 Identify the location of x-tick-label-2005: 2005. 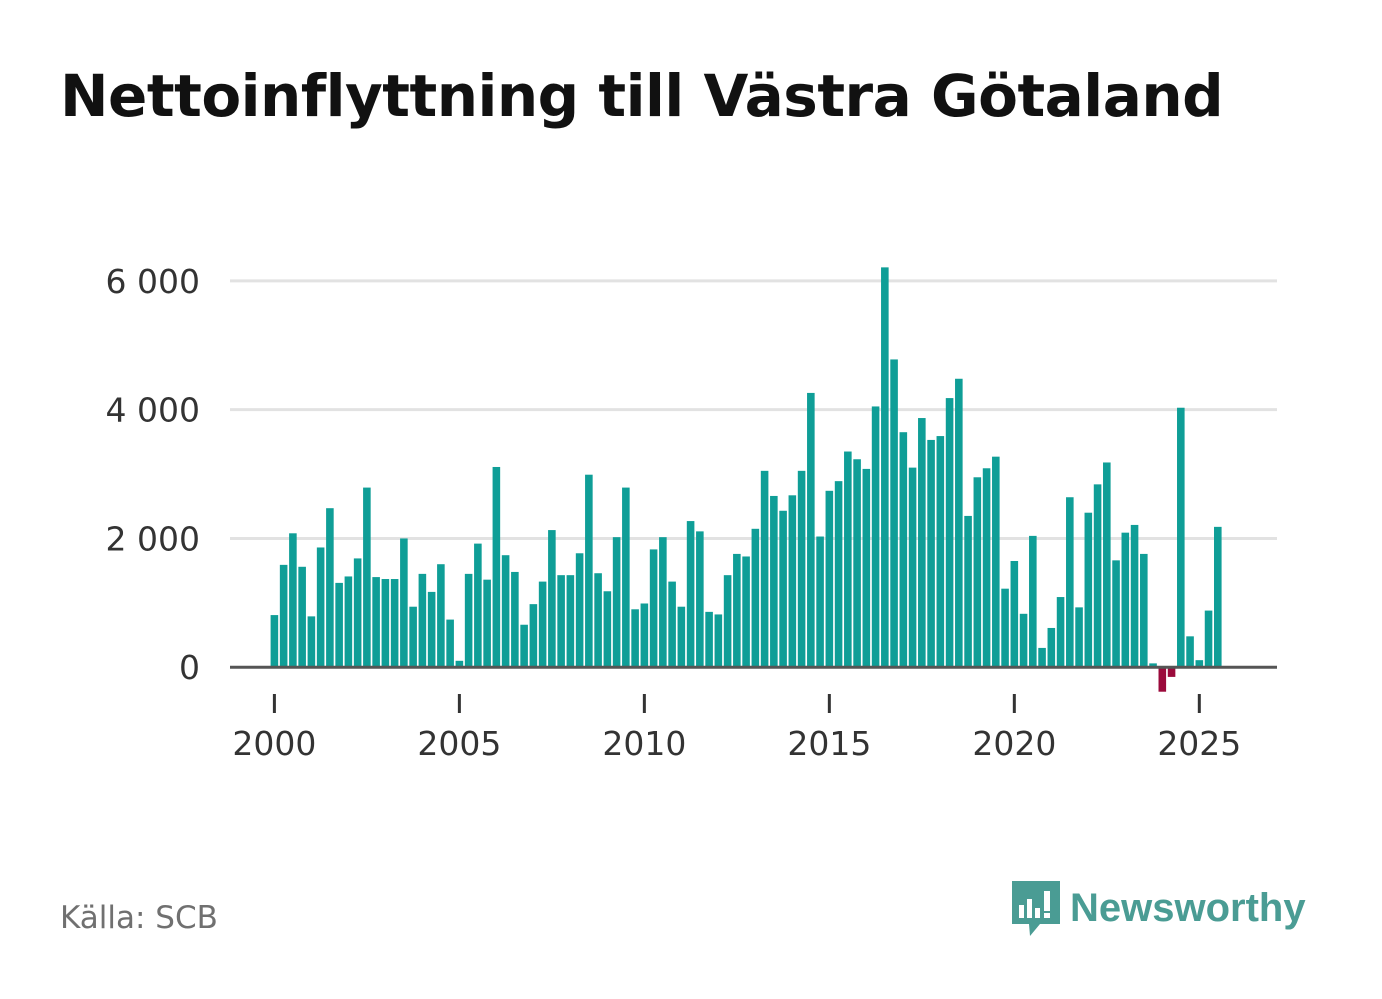
(459, 743).